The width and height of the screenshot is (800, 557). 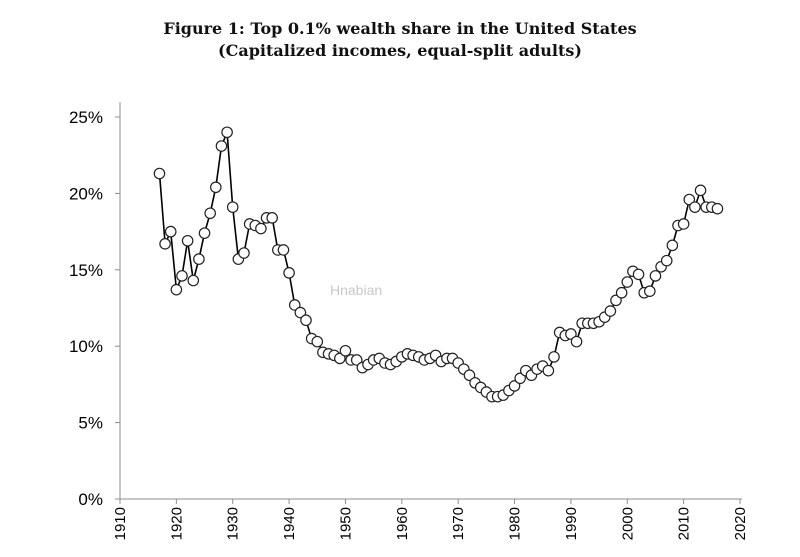 I want to click on x-tick-label: 1960, so click(x=402, y=523).